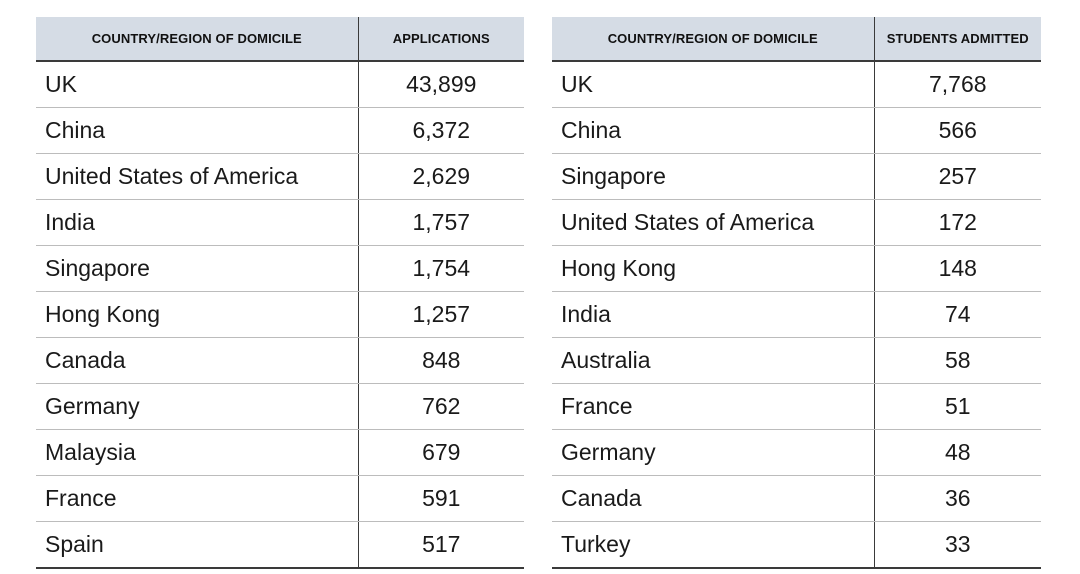 The image size is (1080, 574). What do you see at coordinates (957, 314) in the screenshot?
I see `value-cell: 74` at bounding box center [957, 314].